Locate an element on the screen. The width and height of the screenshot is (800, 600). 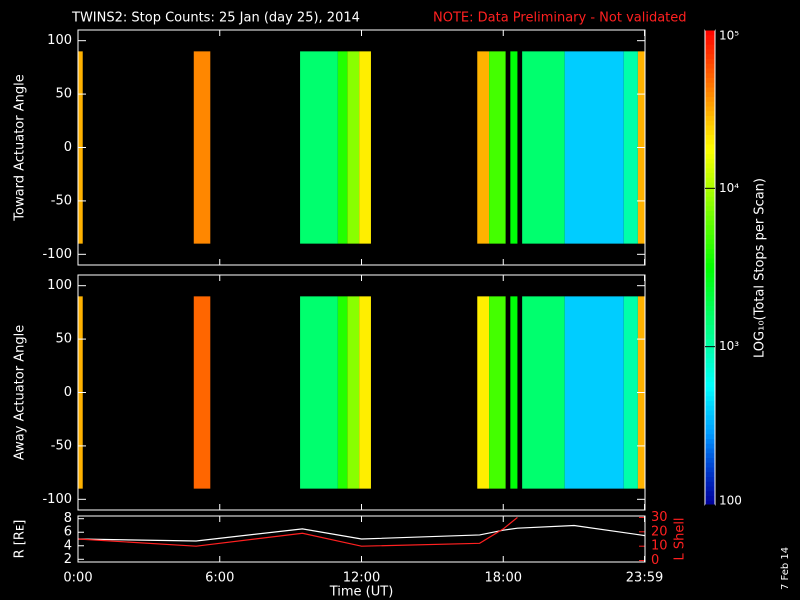
x-tick-label: 6:00 is located at coordinates (219, 578).